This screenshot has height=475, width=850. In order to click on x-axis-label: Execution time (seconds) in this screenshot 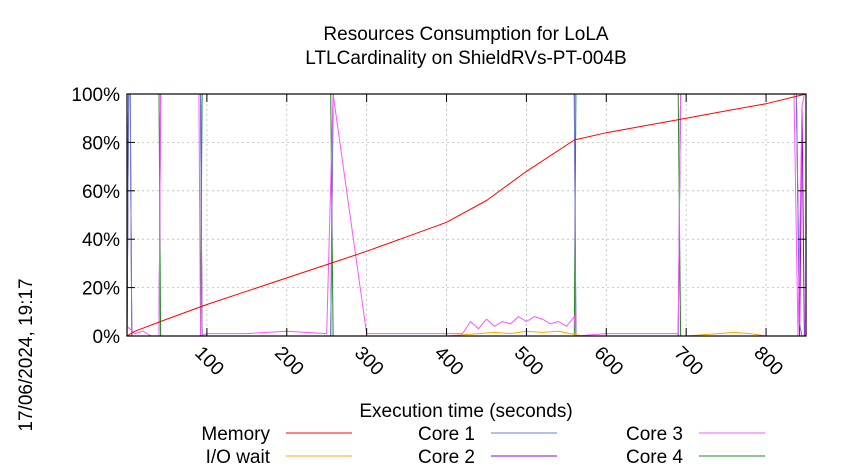, I will do `click(465, 411)`.